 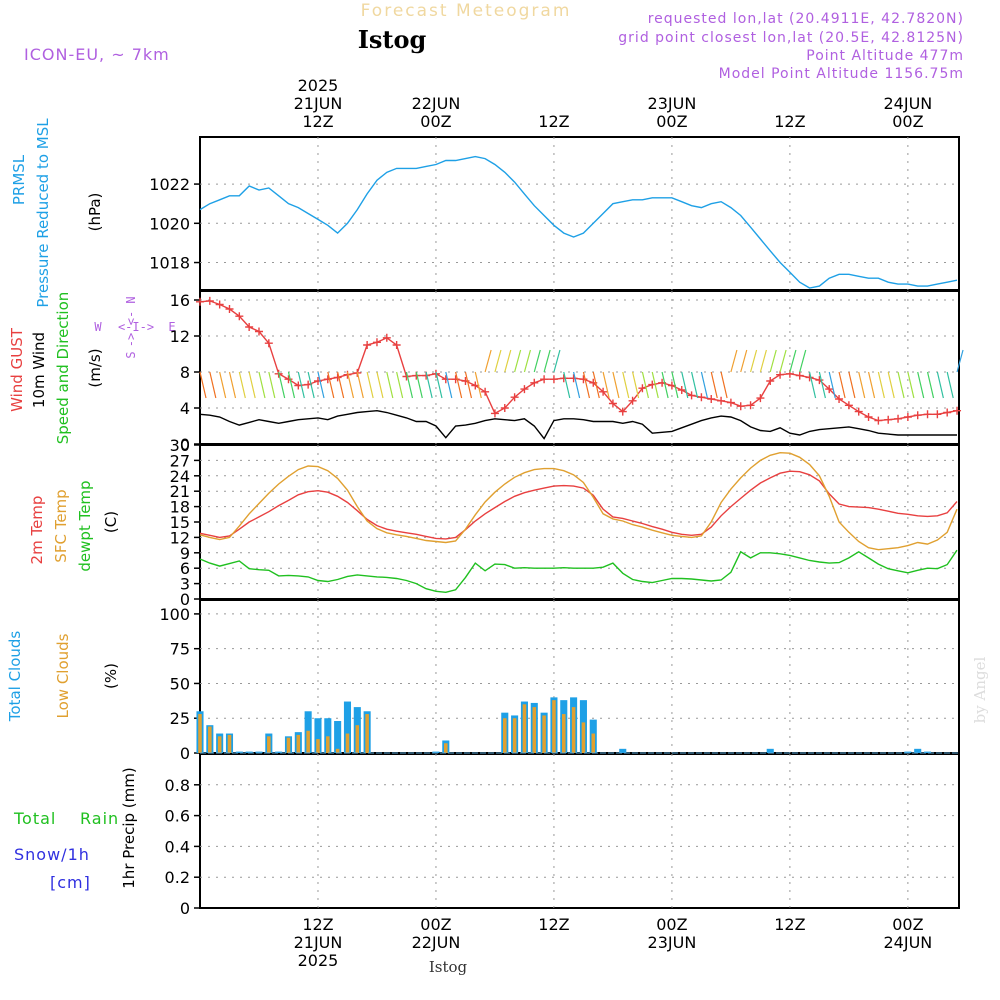 I want to click on y-tick-label: 1020, so click(x=169, y=223).